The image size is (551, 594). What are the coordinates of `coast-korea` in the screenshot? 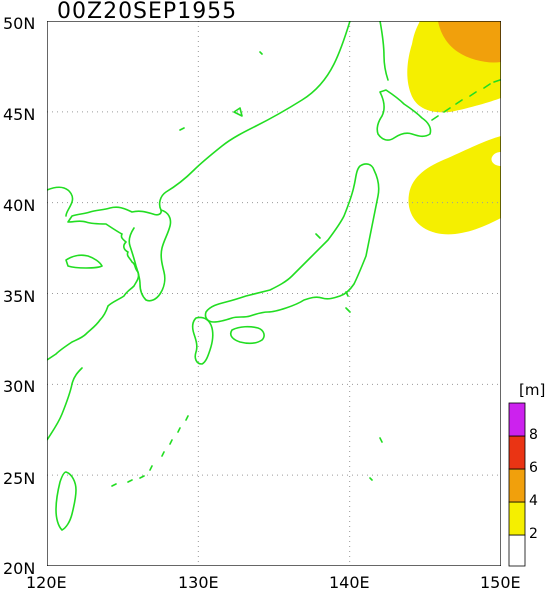 It's located at (150, 255).